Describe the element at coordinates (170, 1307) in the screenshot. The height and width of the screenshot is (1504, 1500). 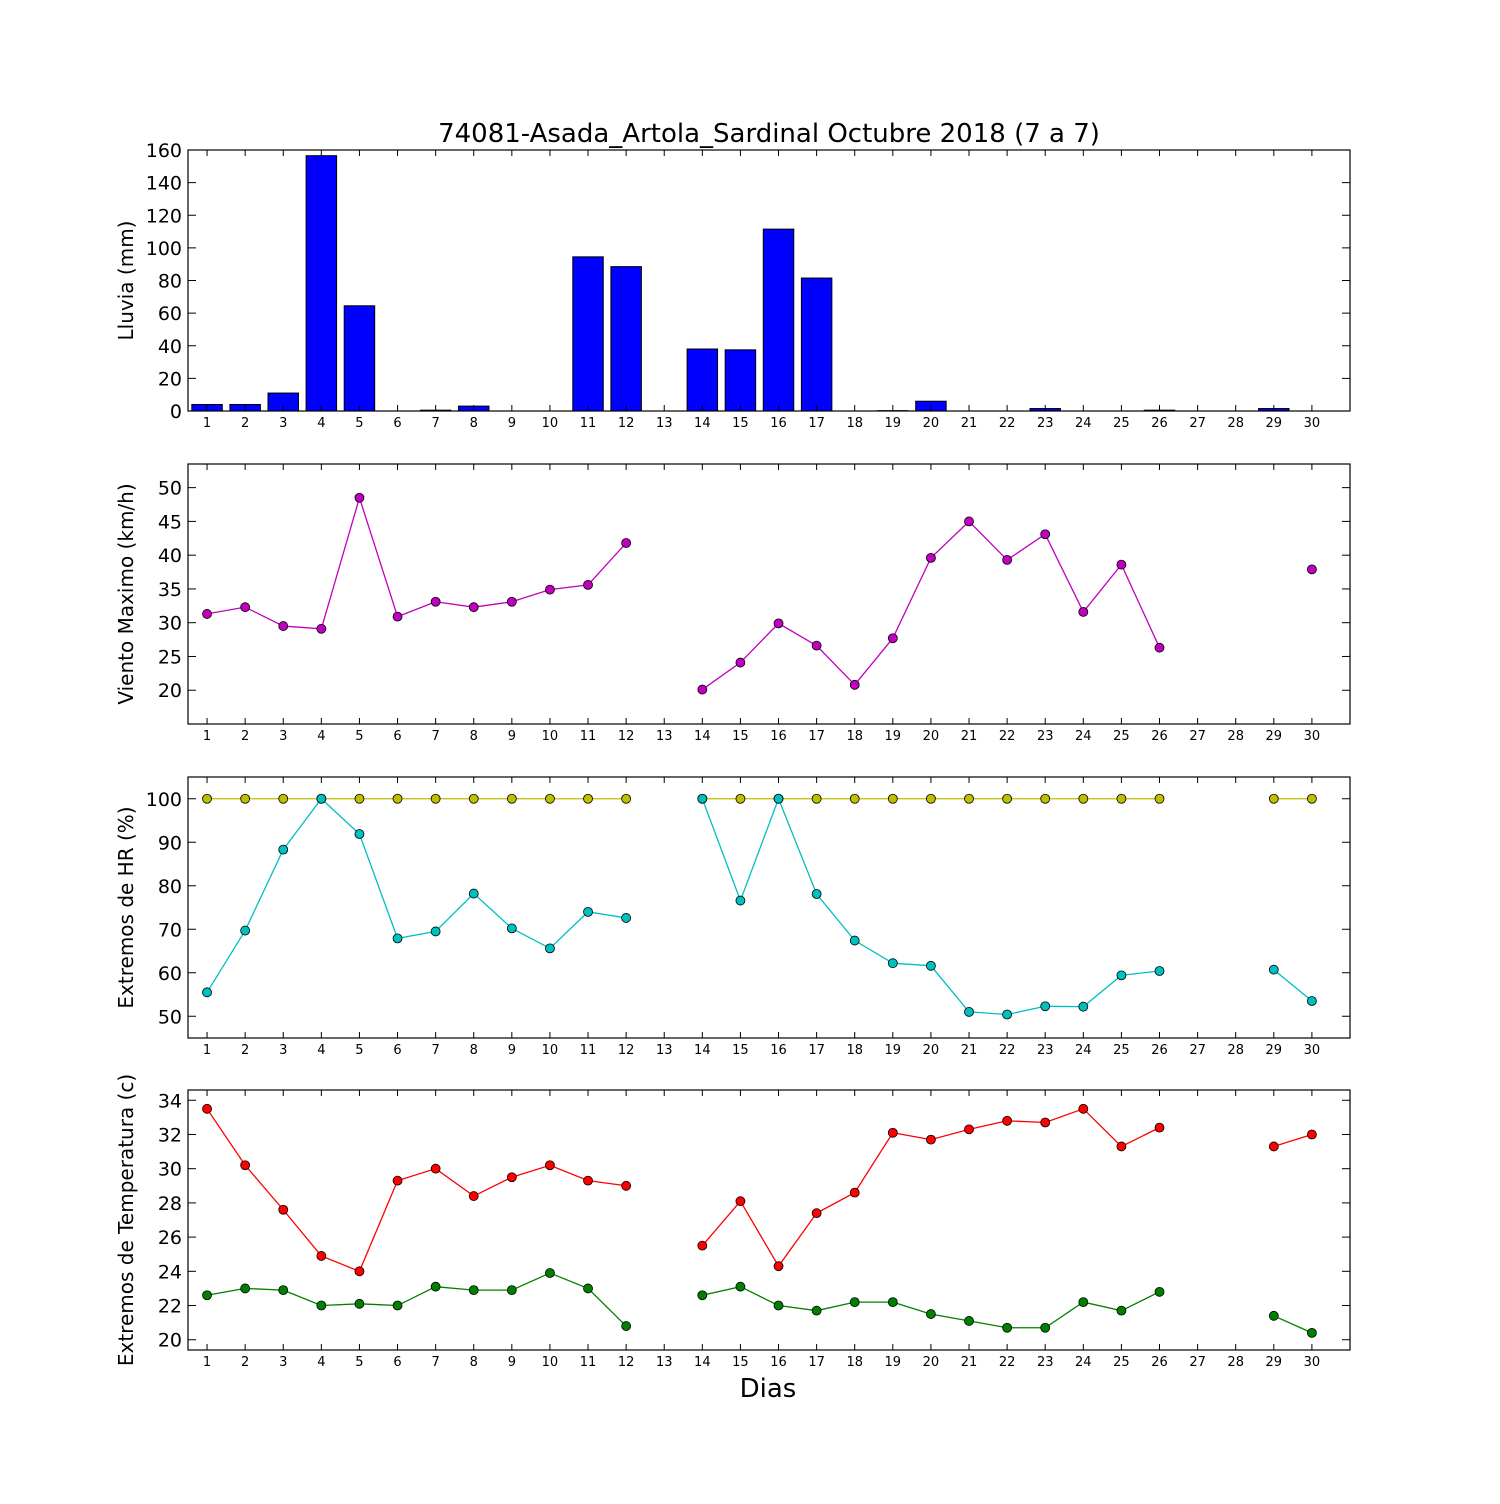
I see `y-tick-label-22: 22` at that location.